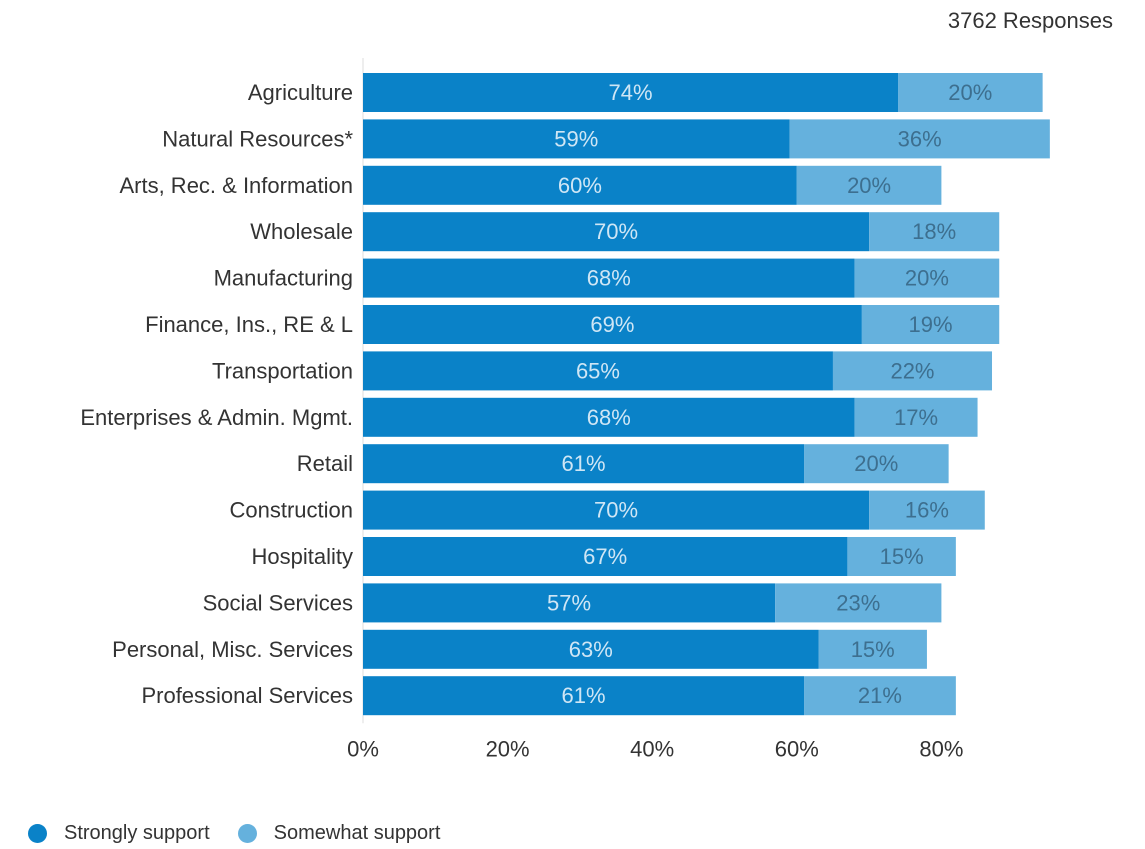 This screenshot has height=849, width=1145. What do you see at coordinates (652, 749) in the screenshot?
I see `x-tick-label: 40%` at bounding box center [652, 749].